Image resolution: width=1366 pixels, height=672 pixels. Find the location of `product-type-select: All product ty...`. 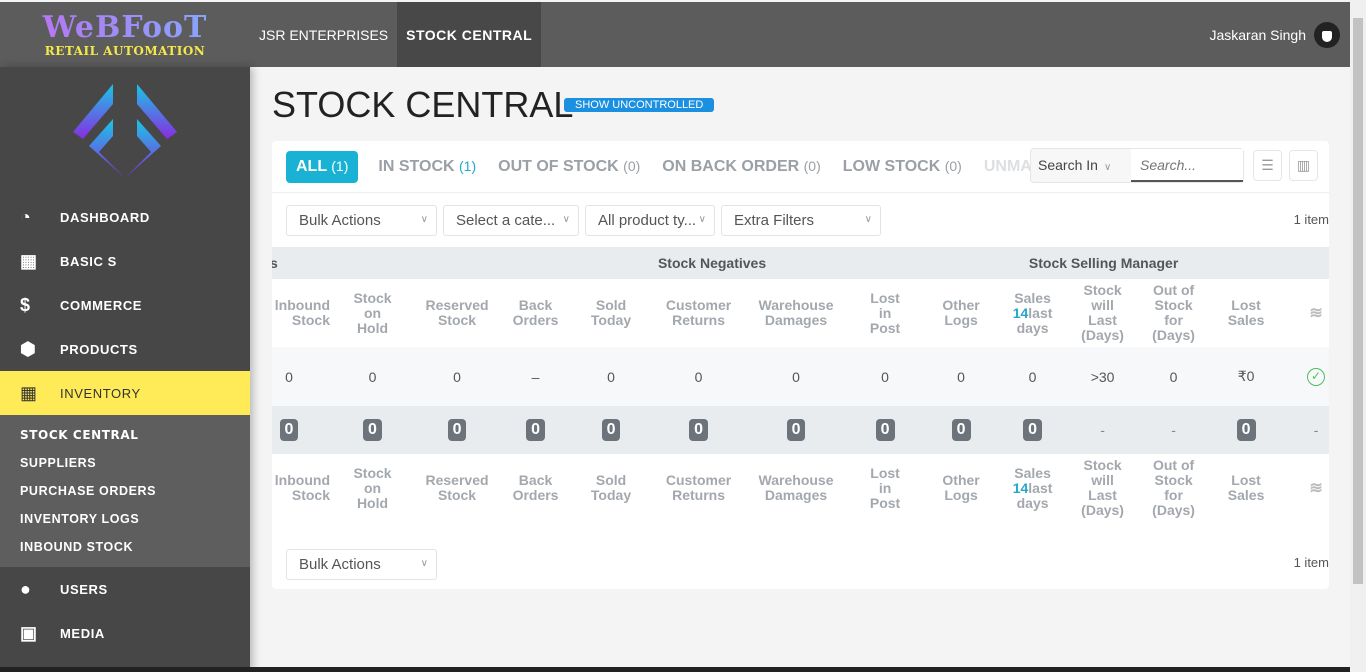

product-type-select: All product ty... is located at coordinates (650, 220).